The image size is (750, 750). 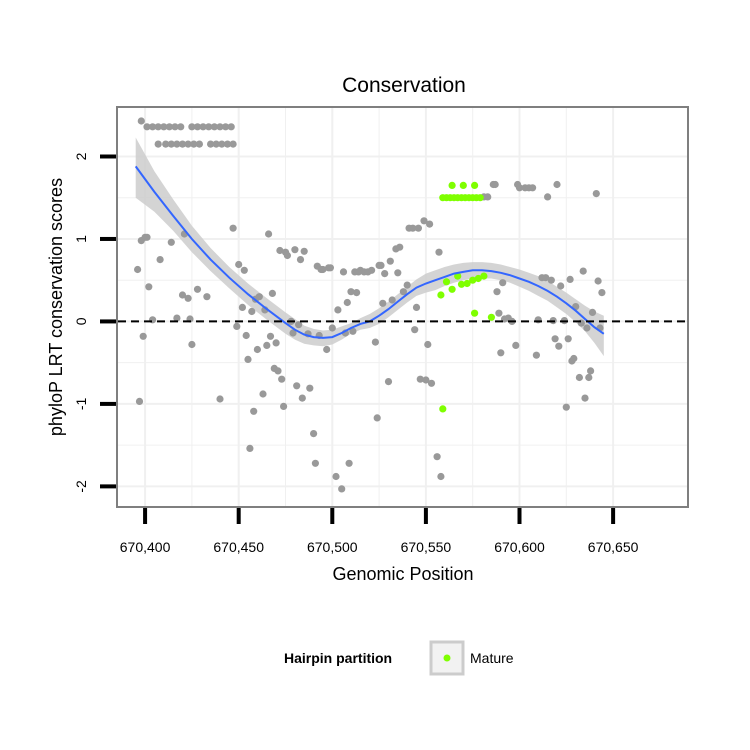 I want to click on legend-point-mature, so click(x=447, y=658).